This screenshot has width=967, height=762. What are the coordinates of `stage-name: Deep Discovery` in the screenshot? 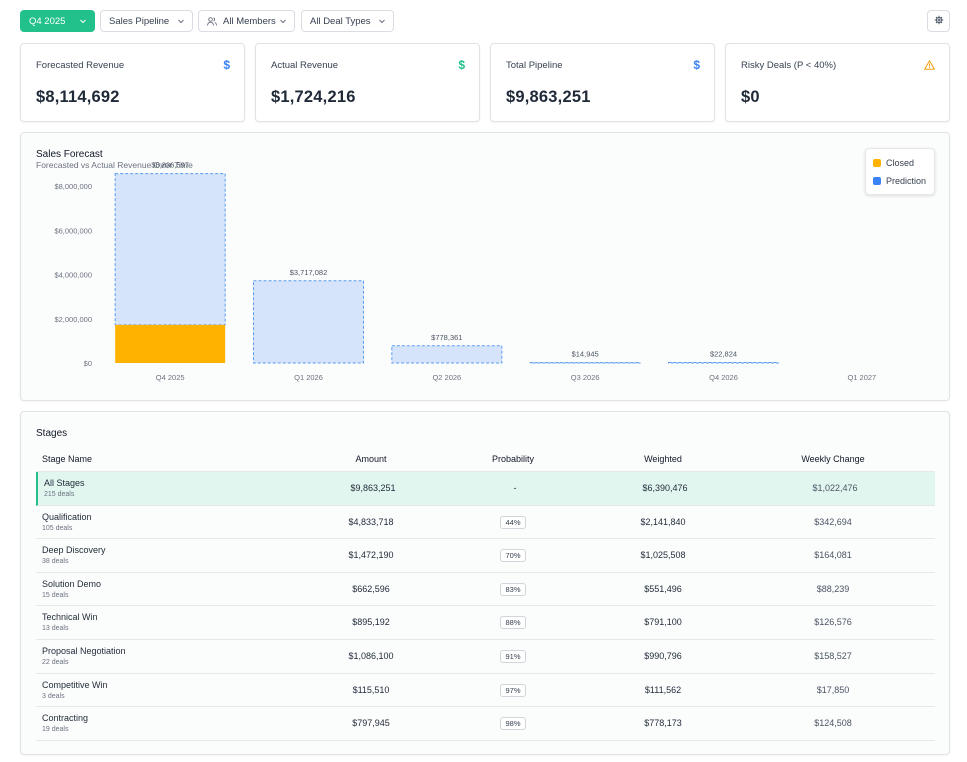 It's located at (74, 550).